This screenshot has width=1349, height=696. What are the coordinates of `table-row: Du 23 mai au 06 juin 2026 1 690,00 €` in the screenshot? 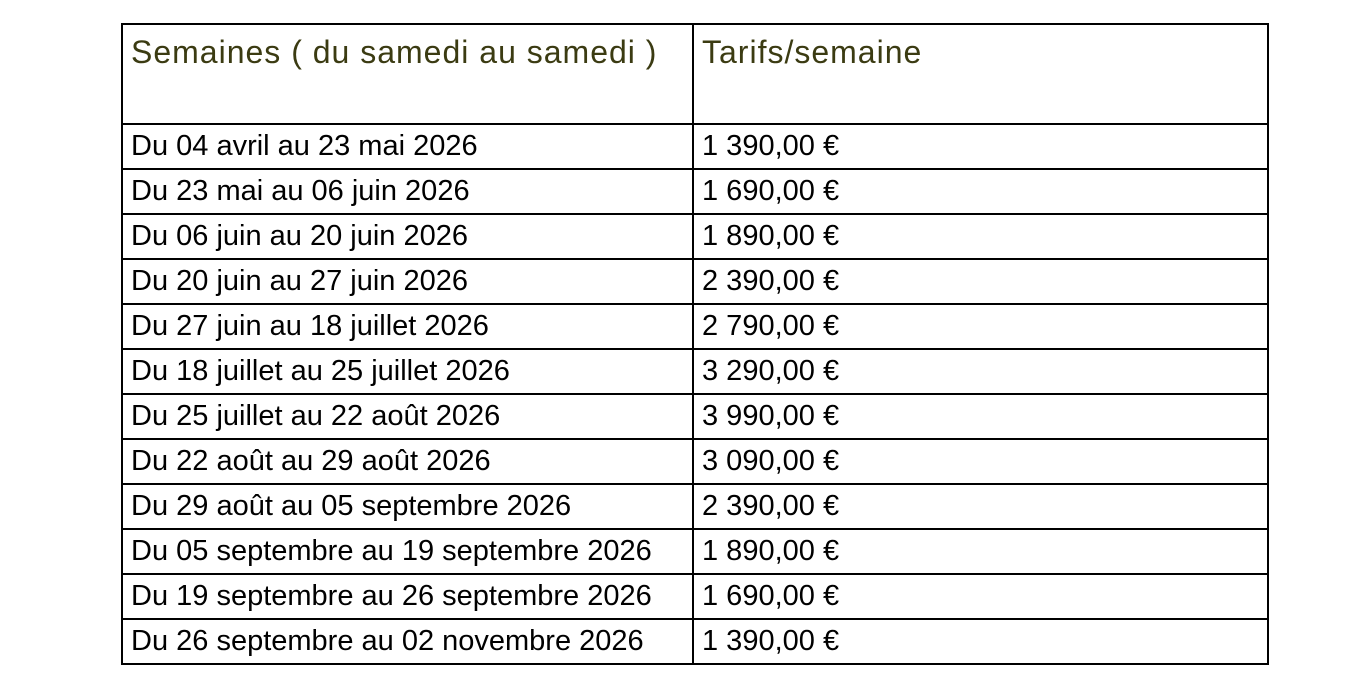 It's located at (695, 191).